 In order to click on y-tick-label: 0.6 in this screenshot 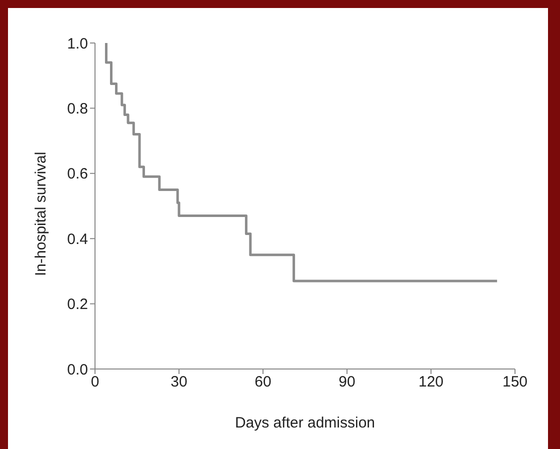, I will do `click(77, 174)`.